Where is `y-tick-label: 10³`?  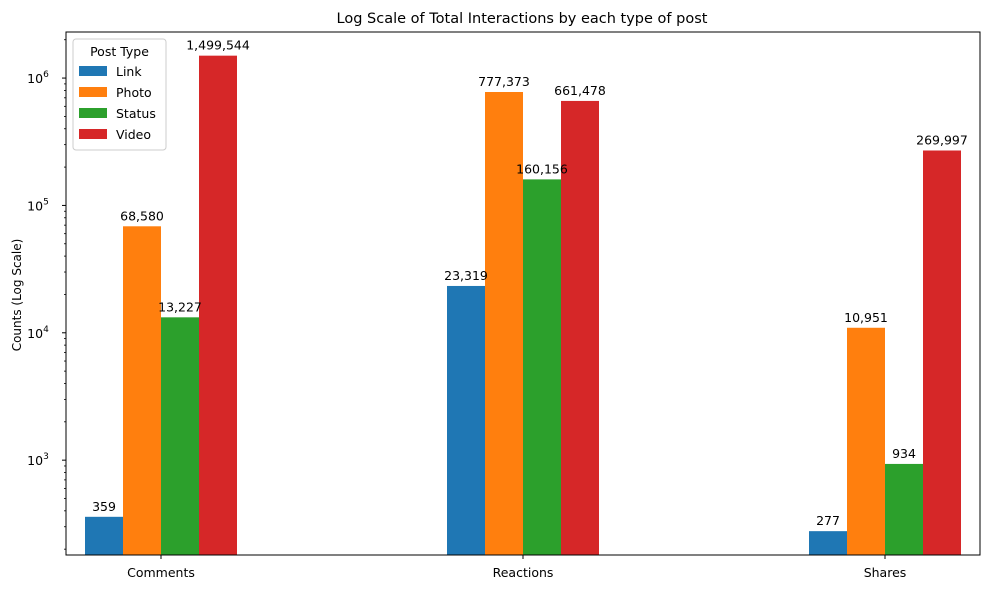 y-tick-label: 10³ is located at coordinates (38, 460).